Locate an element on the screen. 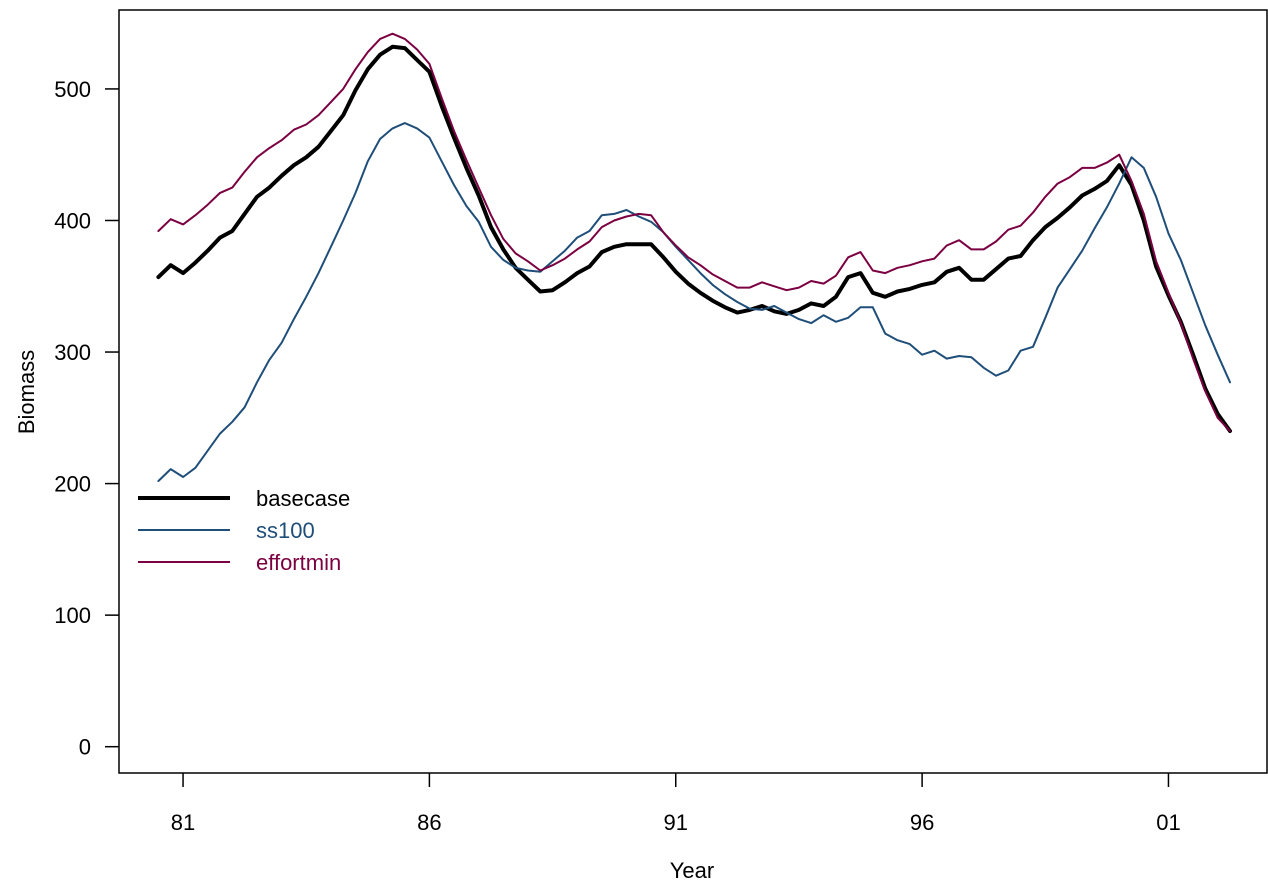  y-tick-label: 400 is located at coordinates (72, 220).